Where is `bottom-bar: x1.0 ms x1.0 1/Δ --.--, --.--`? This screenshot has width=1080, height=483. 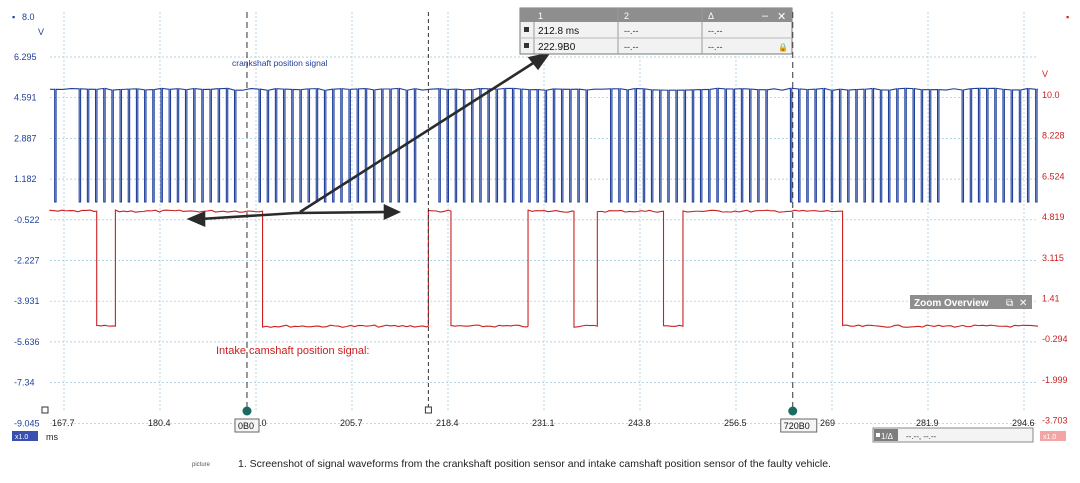
bottom-bar: x1.0 ms x1.0 1/Δ --.--, --.-- is located at coordinates (539, 435).